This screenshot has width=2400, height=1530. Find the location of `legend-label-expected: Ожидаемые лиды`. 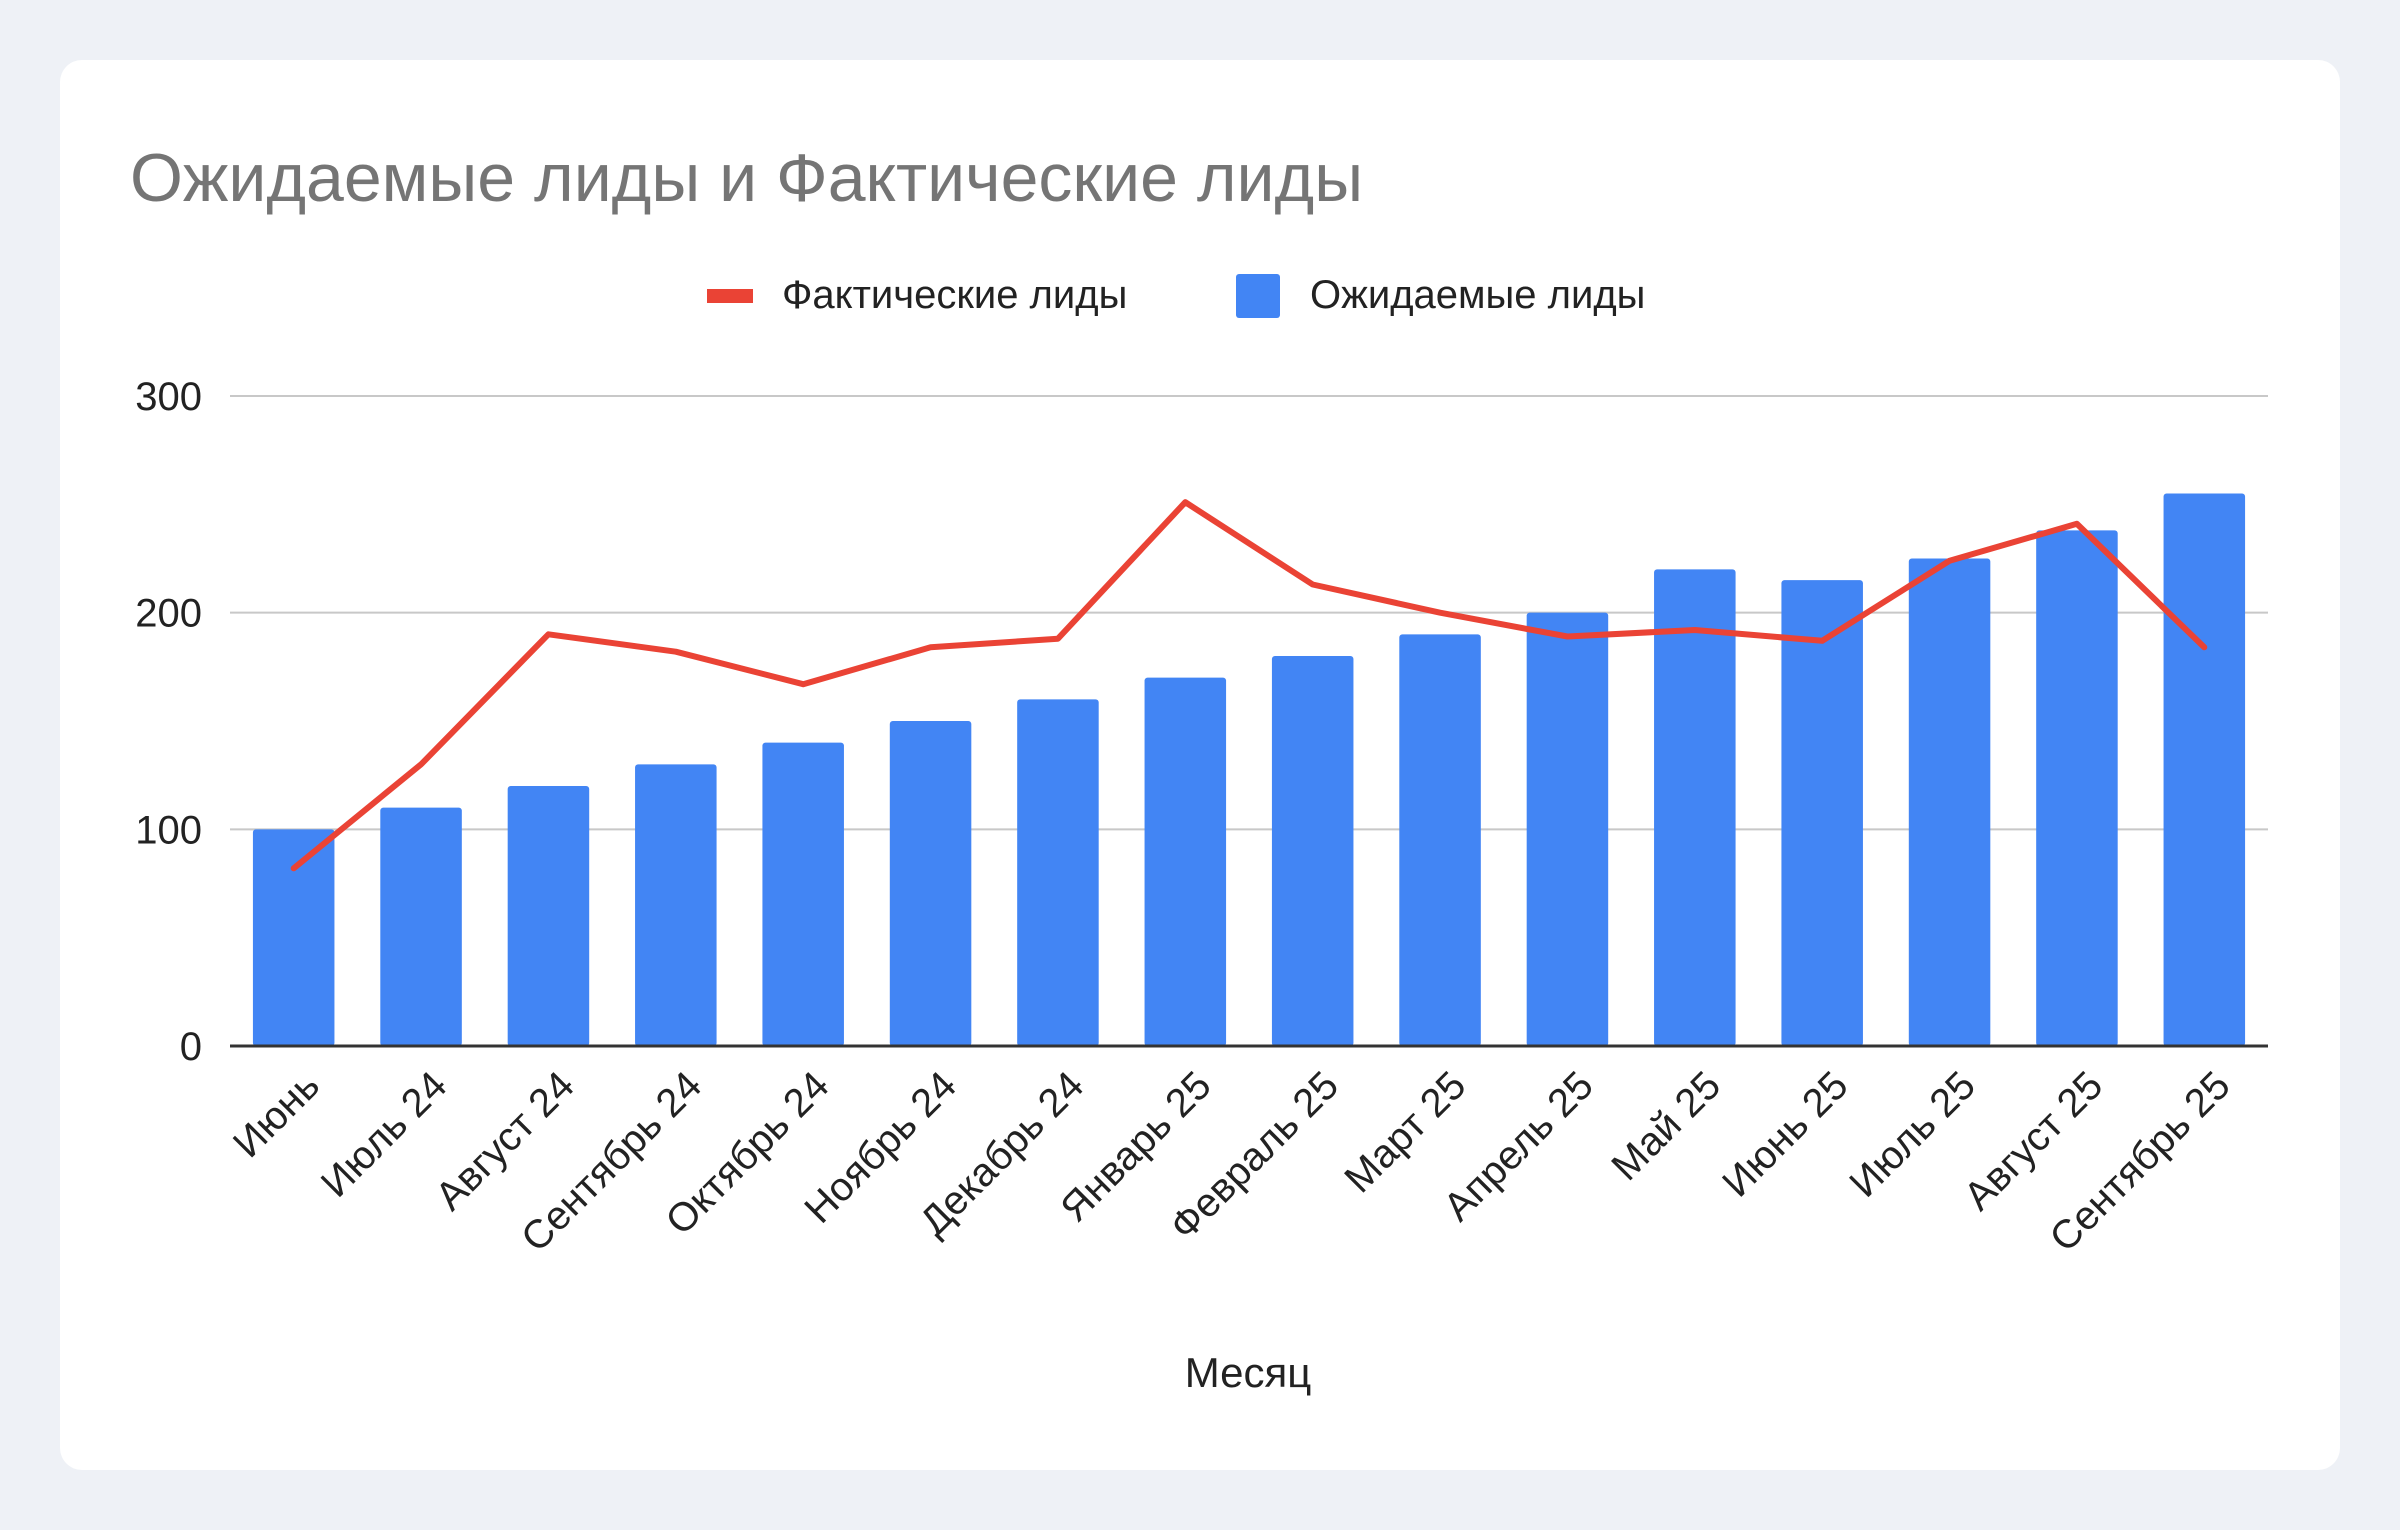

legend-label-expected: Ожидаемые лиды is located at coordinates (1477, 295).